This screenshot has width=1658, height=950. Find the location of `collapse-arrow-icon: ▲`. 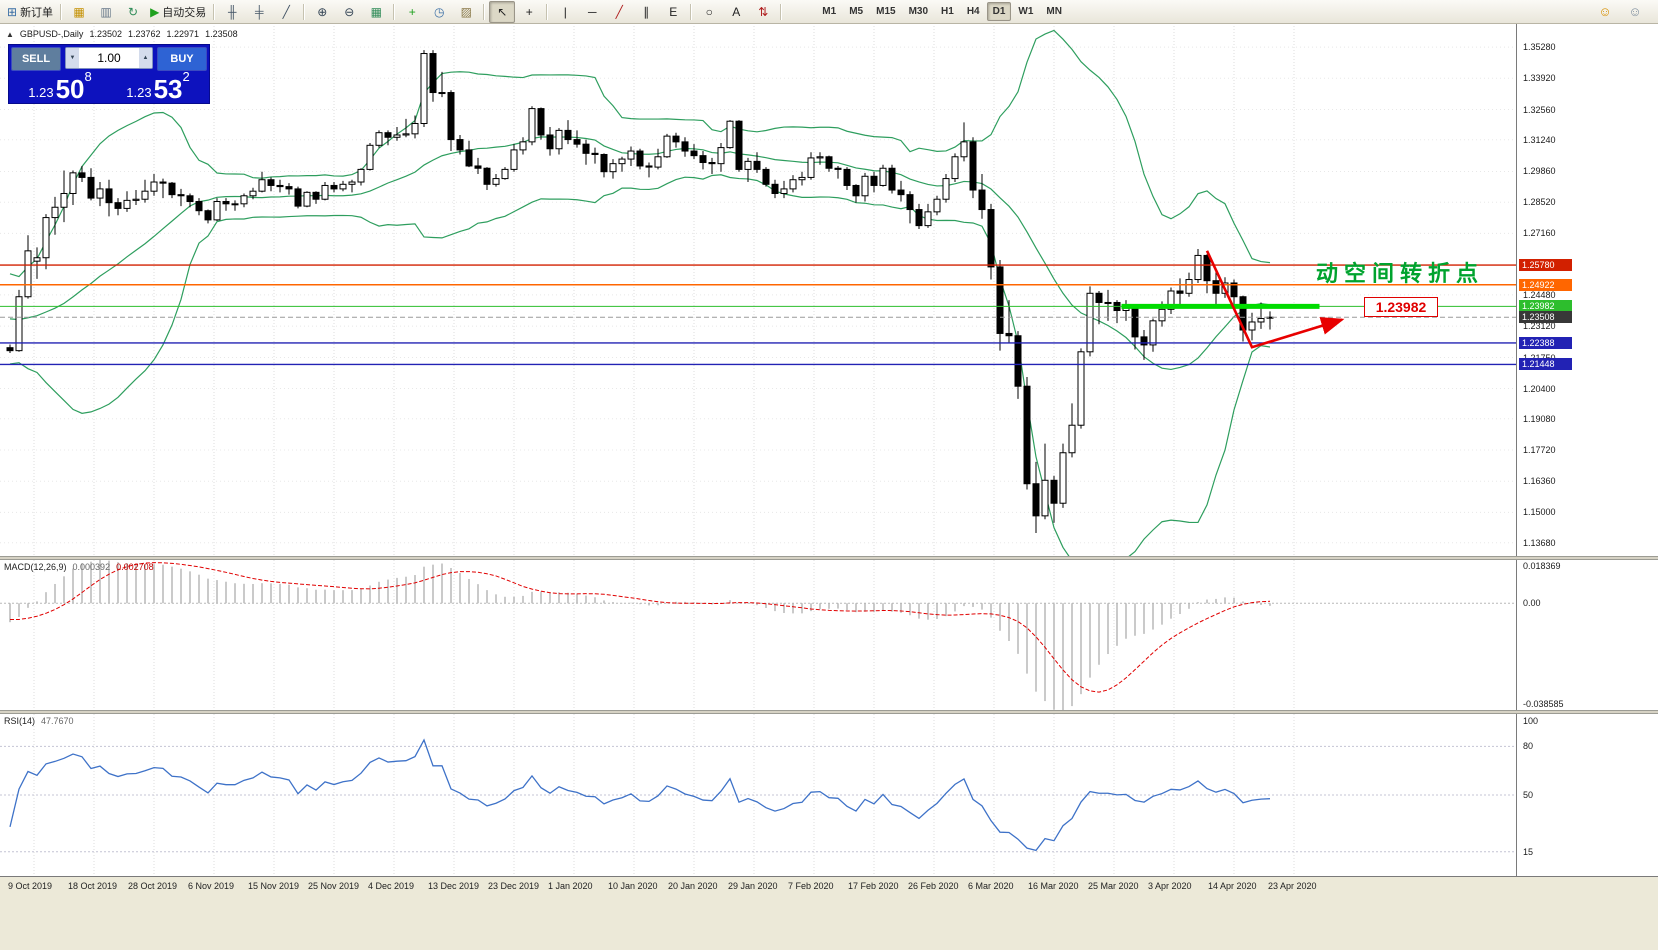

collapse-arrow-icon: ▲ is located at coordinates (10, 34).